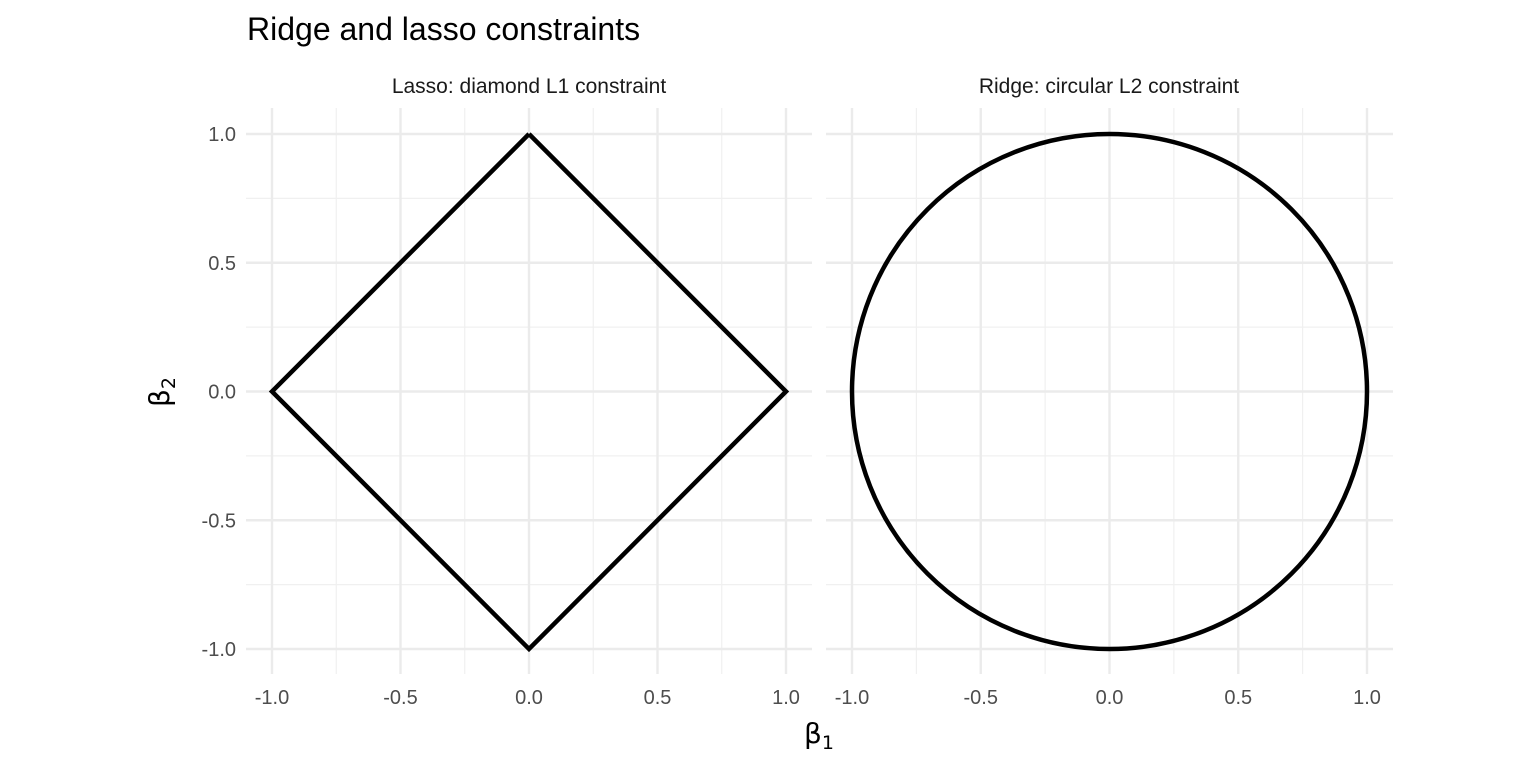  Describe the element at coordinates (222, 135) in the screenshot. I see `y-tick-label: 1.0` at that location.